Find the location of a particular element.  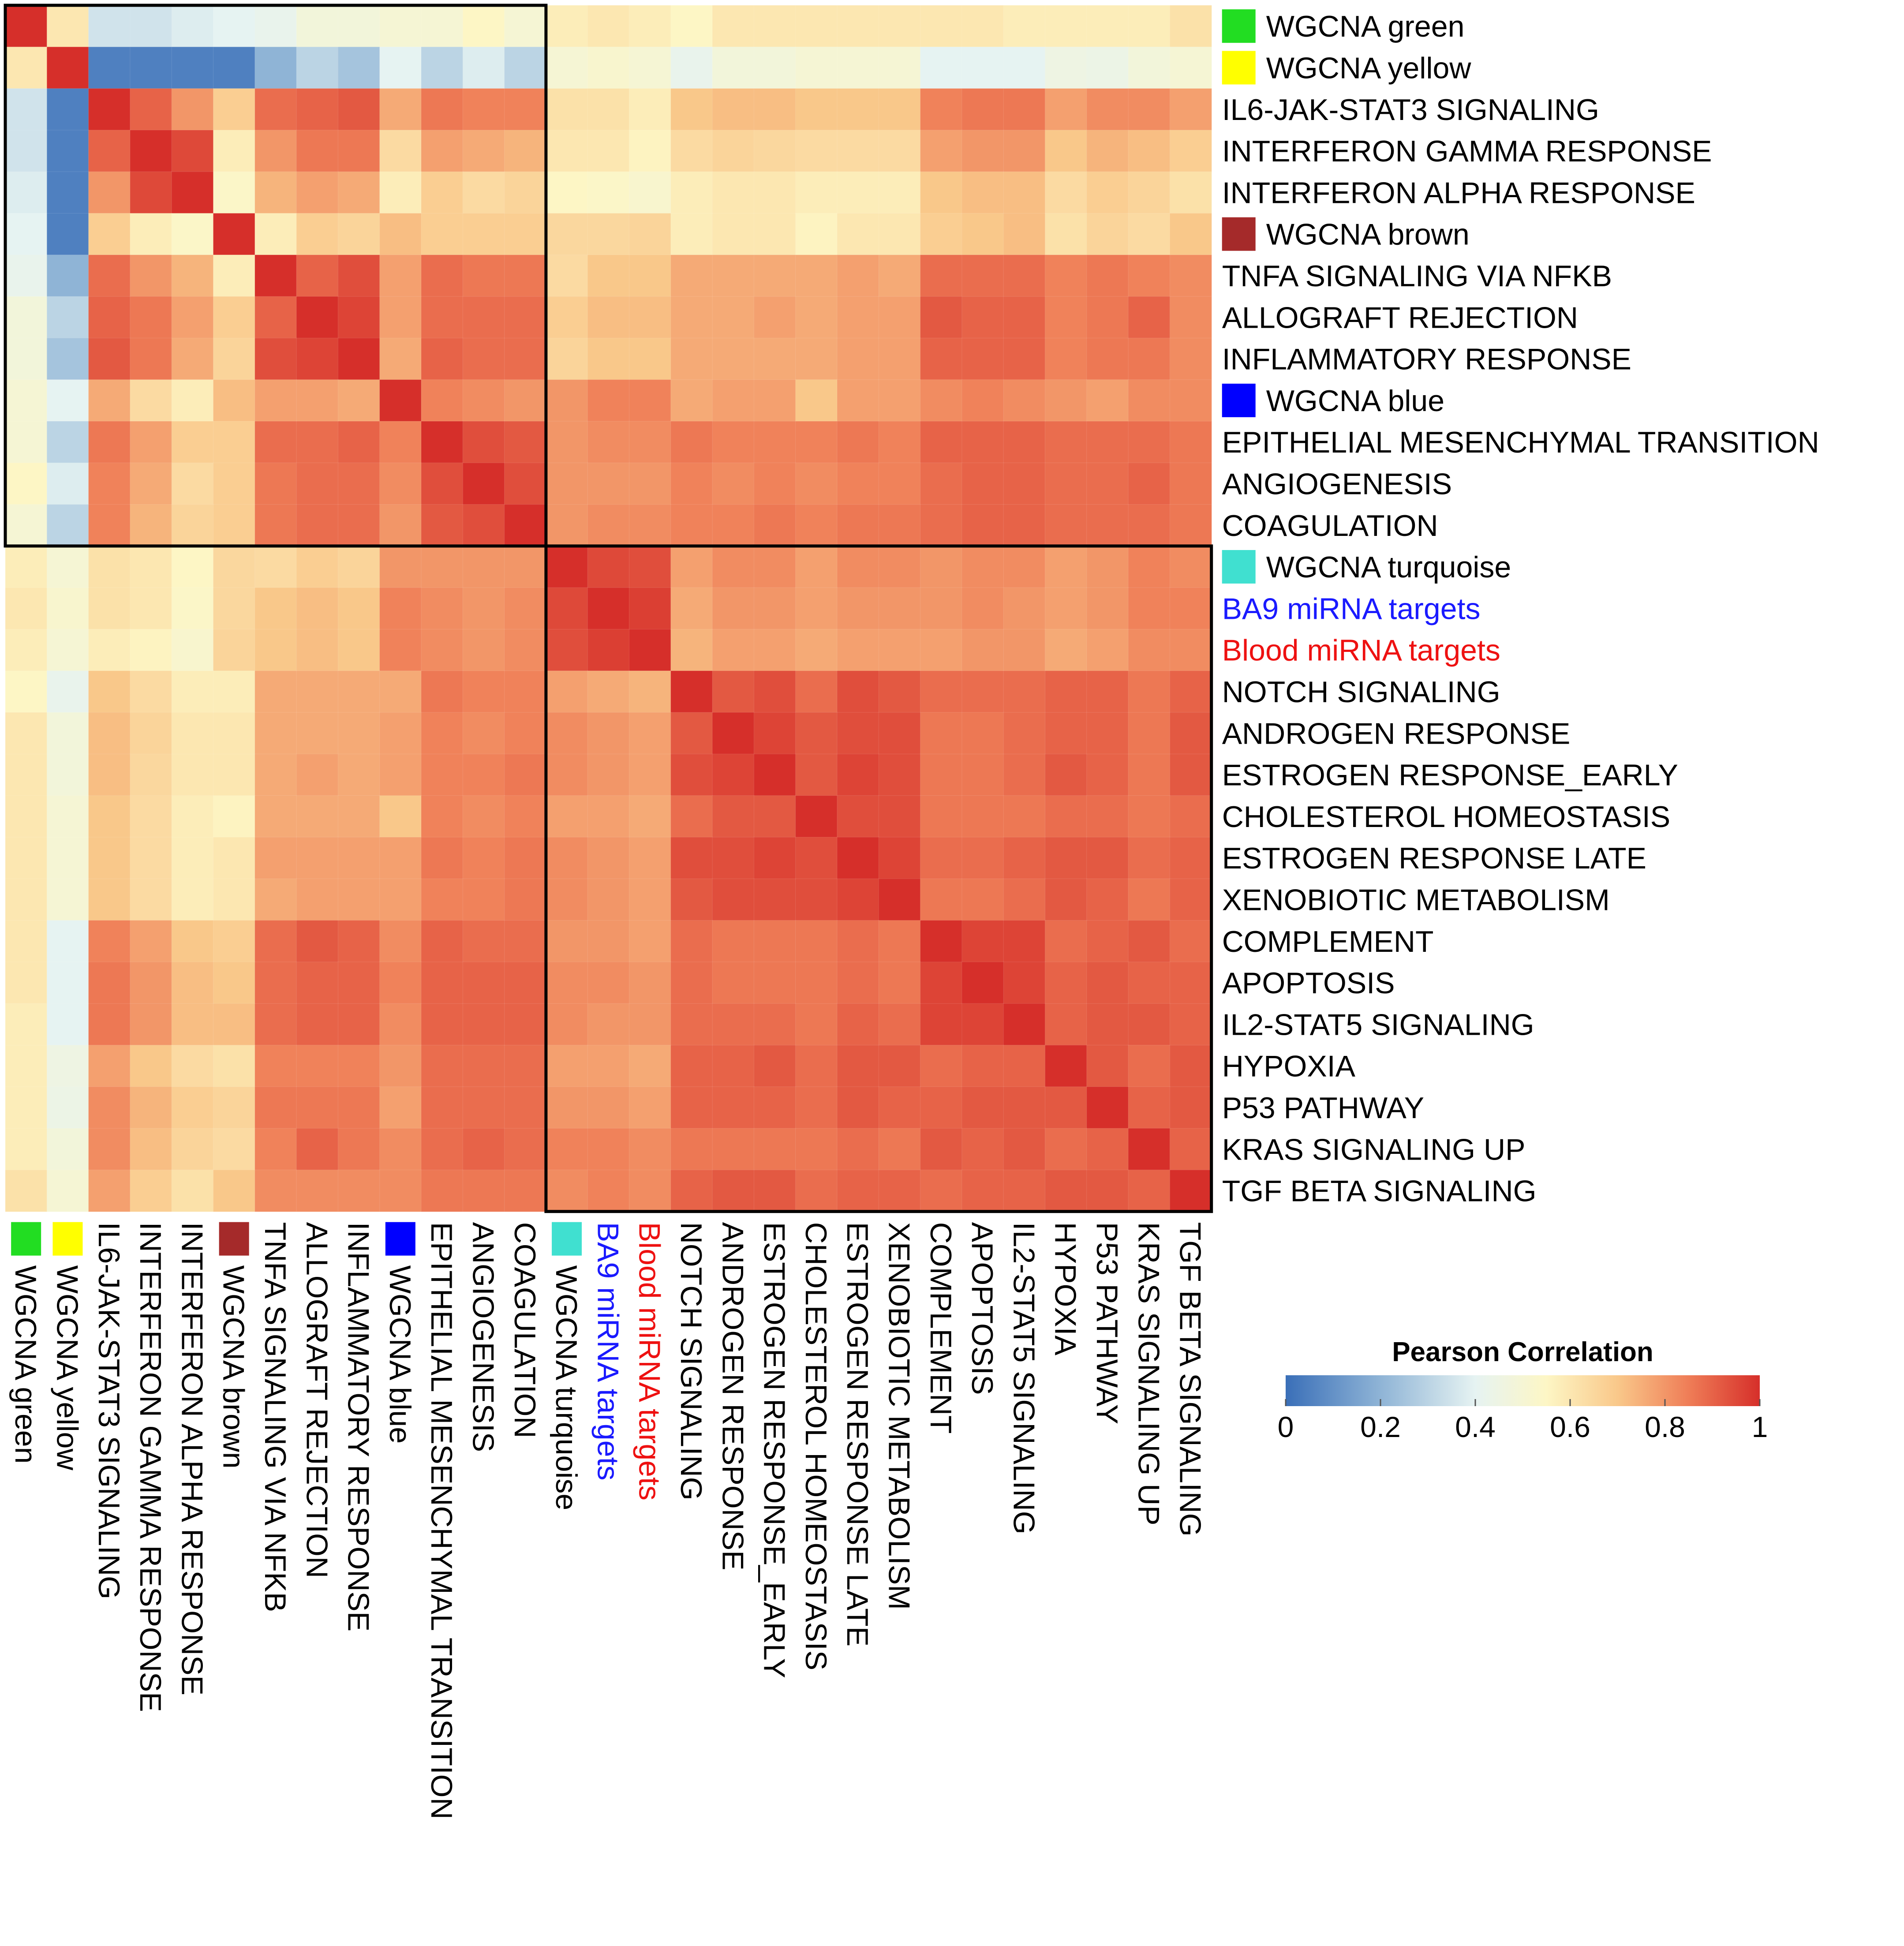

col-swatch-wgcna-yellow is located at coordinates (67, 1239).